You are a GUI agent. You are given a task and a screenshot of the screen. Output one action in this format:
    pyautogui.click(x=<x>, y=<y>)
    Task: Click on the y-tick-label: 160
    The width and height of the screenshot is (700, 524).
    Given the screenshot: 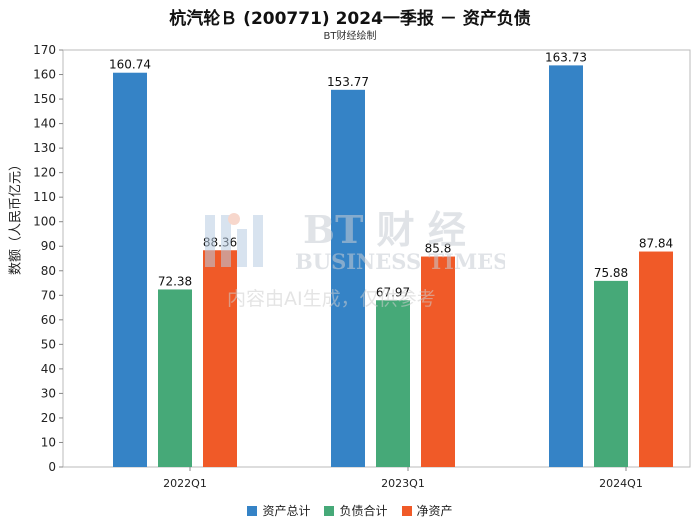 What is the action you would take?
    pyautogui.click(x=44, y=75)
    